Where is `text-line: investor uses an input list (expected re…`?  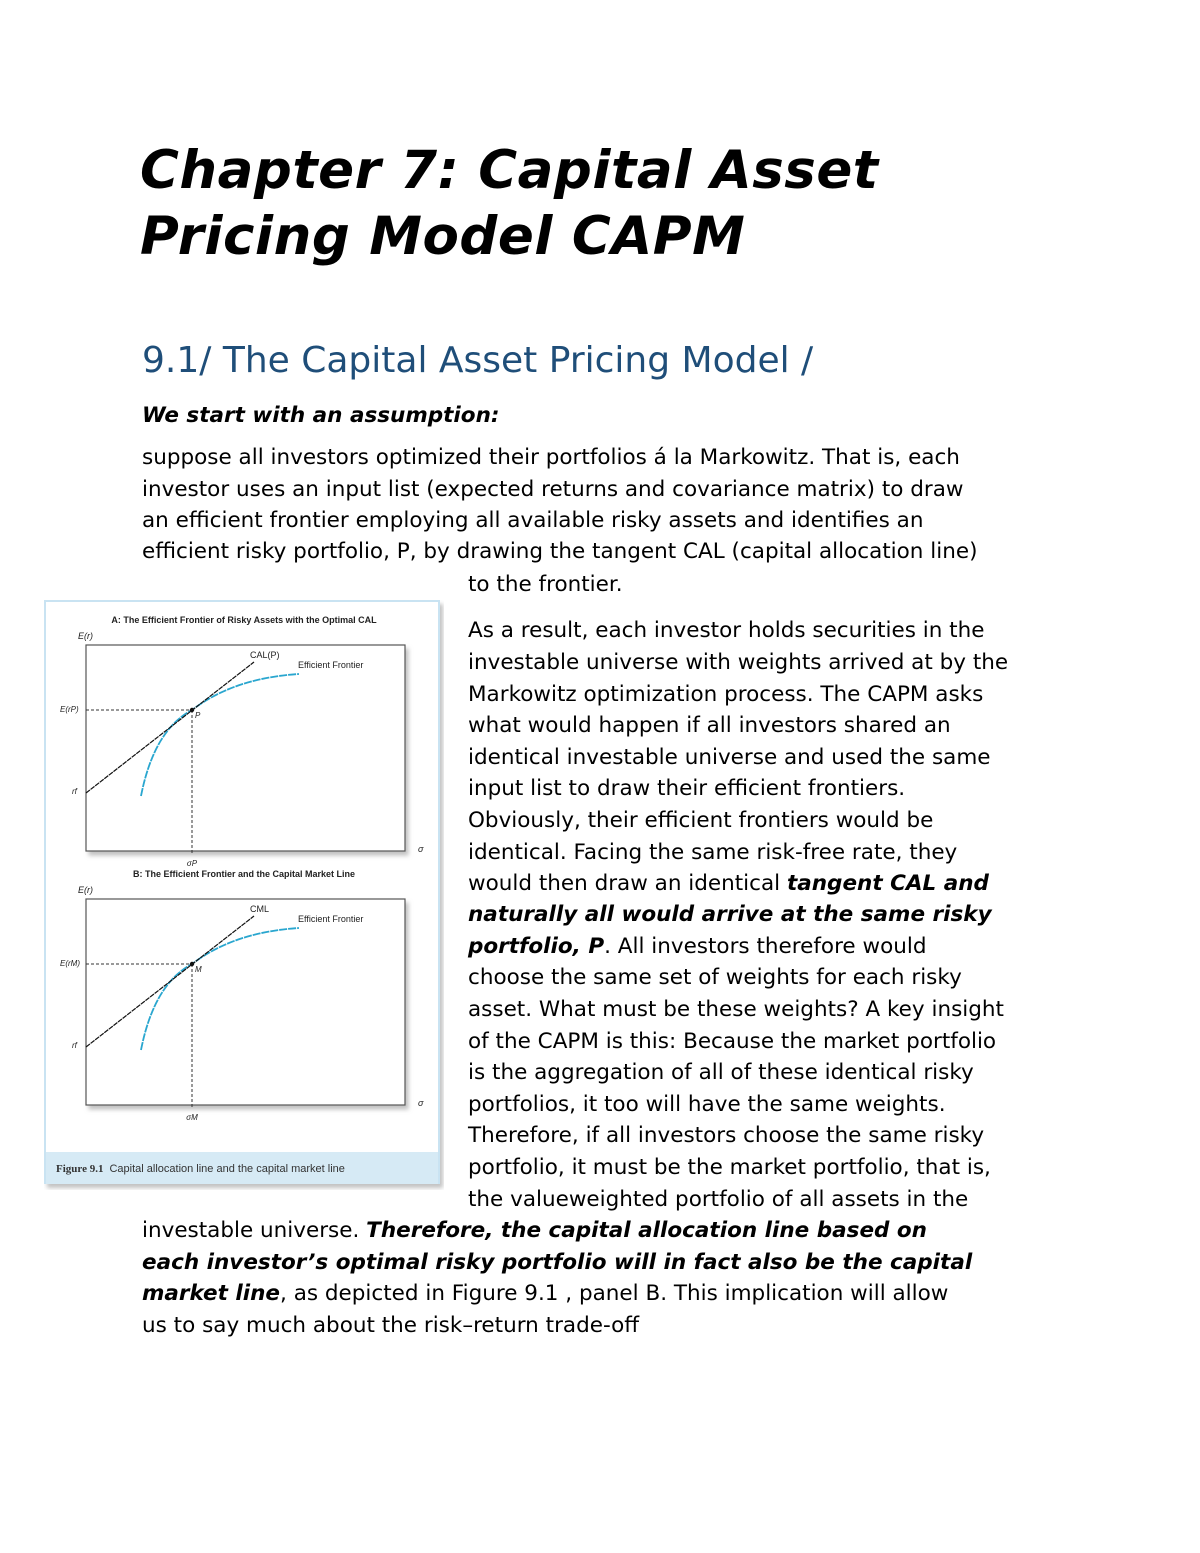 text-line: investor uses an input list (expected re… is located at coordinates (552, 490).